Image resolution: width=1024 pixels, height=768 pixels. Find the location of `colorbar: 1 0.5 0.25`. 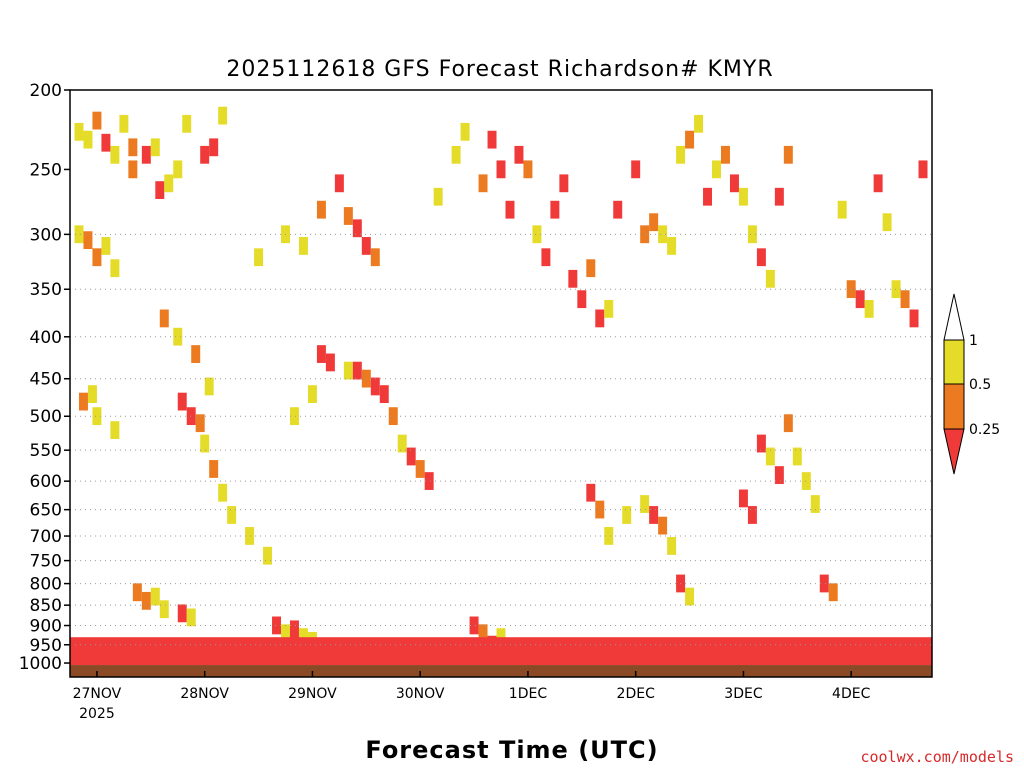

colorbar: 1 0.5 0.25 is located at coordinates (971, 384).